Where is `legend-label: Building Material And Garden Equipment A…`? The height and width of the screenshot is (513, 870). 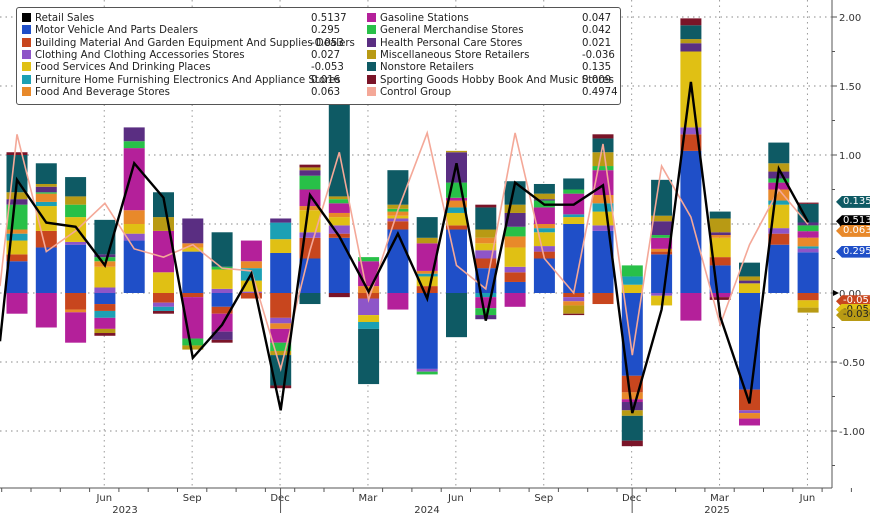
legend-label: Building Material And Garden Equipment A… is located at coordinates (195, 43).